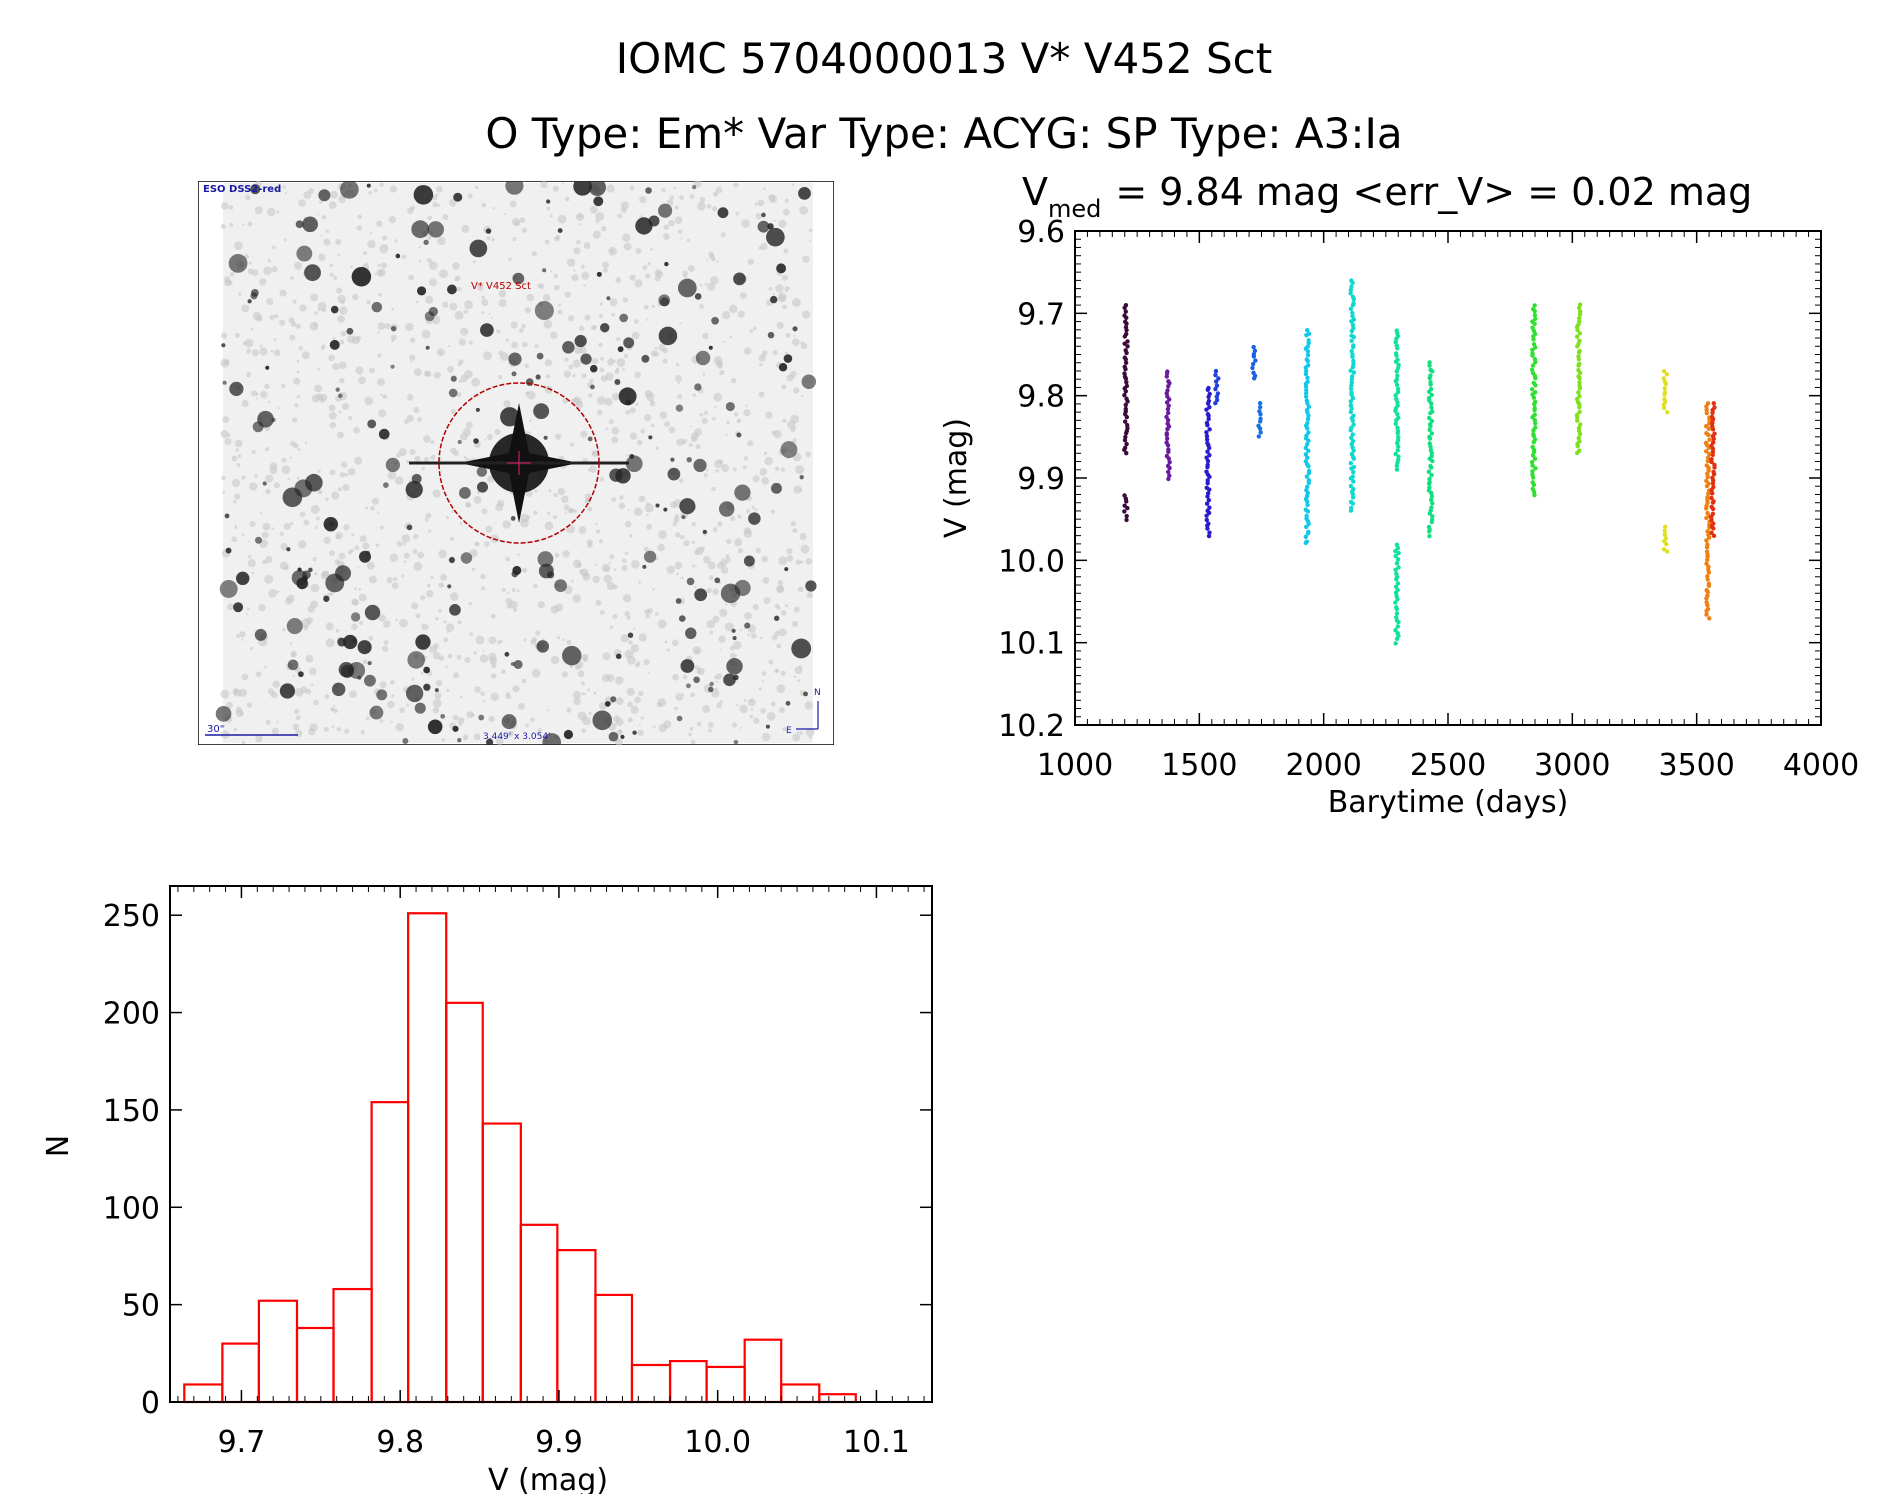  Describe the element at coordinates (876, 1442) in the screenshot. I see `histogram-x-tick-label: 10.1` at that location.